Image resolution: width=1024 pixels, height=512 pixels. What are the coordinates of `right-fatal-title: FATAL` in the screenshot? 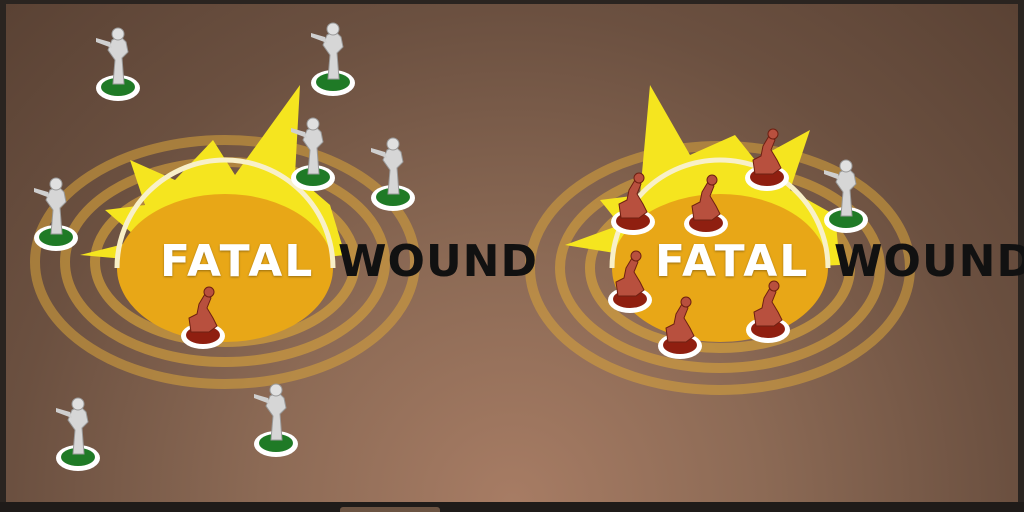 It's located at (732, 261).